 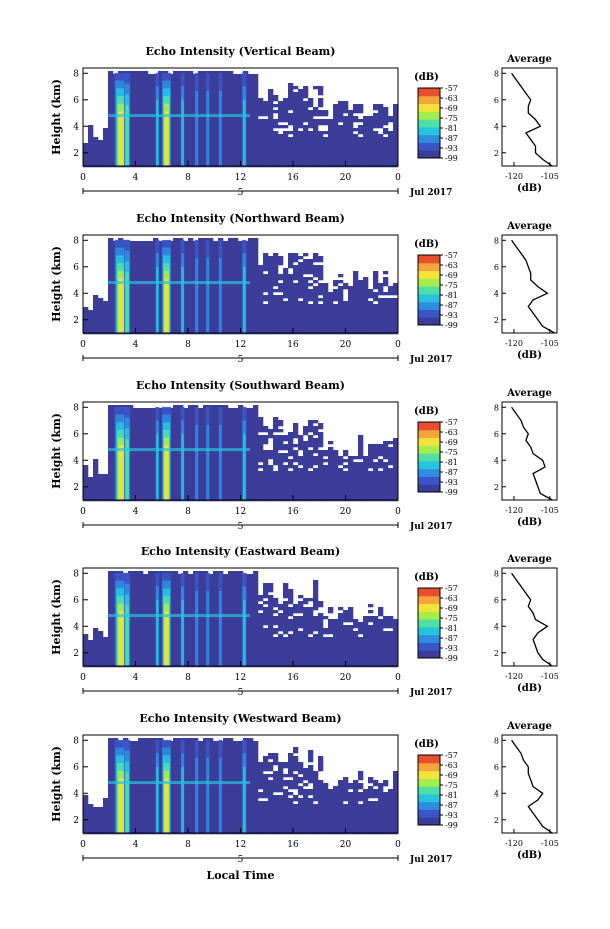 I want to click on colorbar-tick-label: -87, so click(x=451, y=138).